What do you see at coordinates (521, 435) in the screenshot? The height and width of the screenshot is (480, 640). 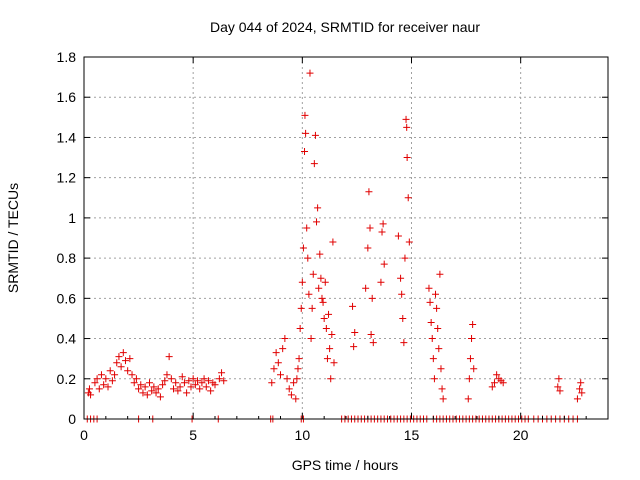 I see `x-tick-label: 20` at bounding box center [521, 435].